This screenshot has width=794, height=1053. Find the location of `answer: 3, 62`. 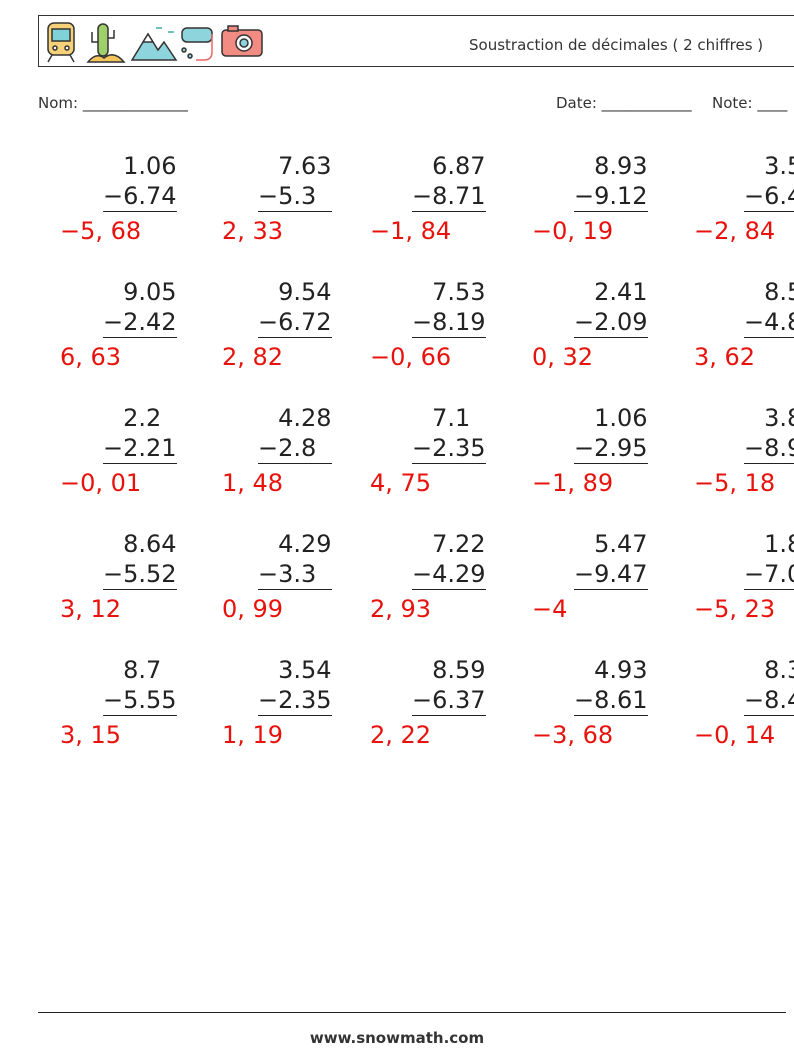

answer: 3, 62 is located at coordinates (725, 357).